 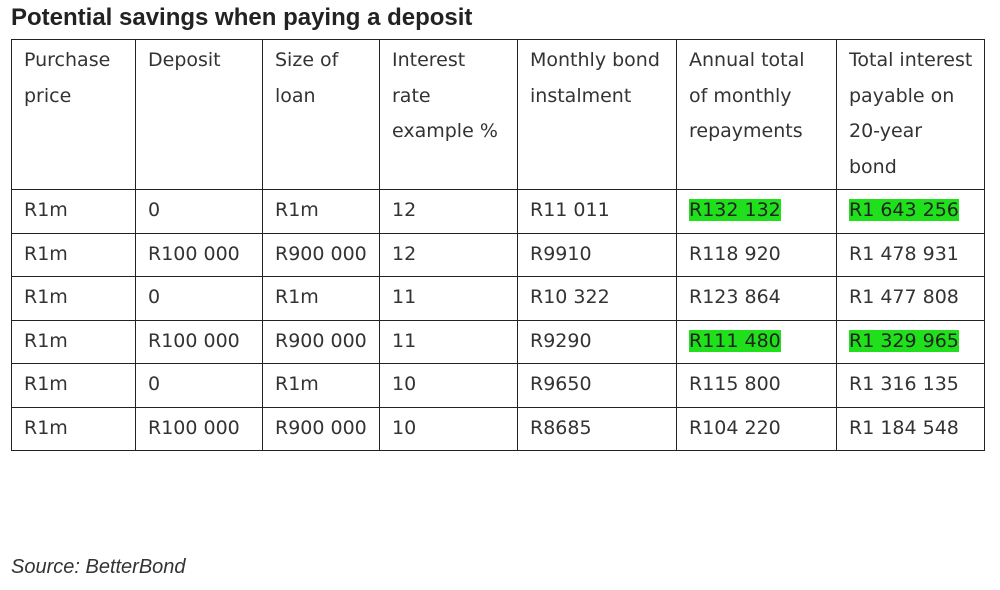 I want to click on table-cell: R8685, so click(x=597, y=428).